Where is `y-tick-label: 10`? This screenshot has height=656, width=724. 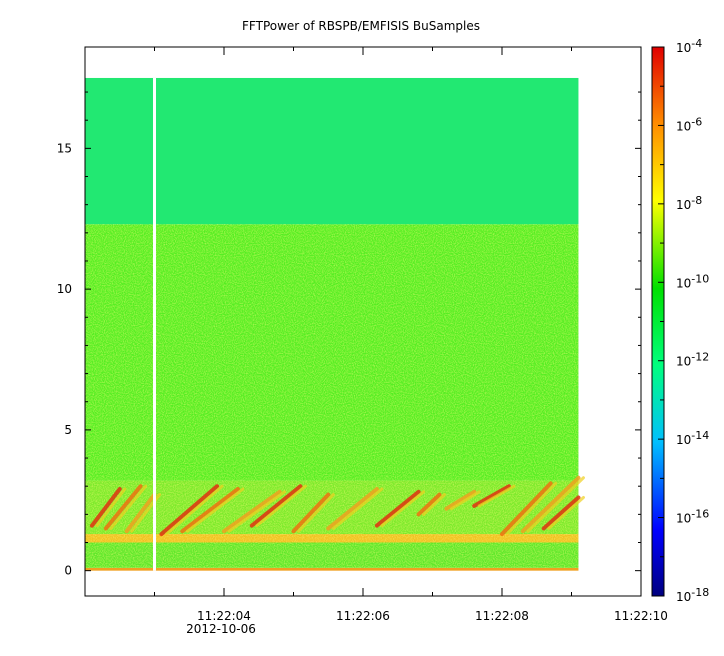 y-tick-label: 10 is located at coordinates (64, 289).